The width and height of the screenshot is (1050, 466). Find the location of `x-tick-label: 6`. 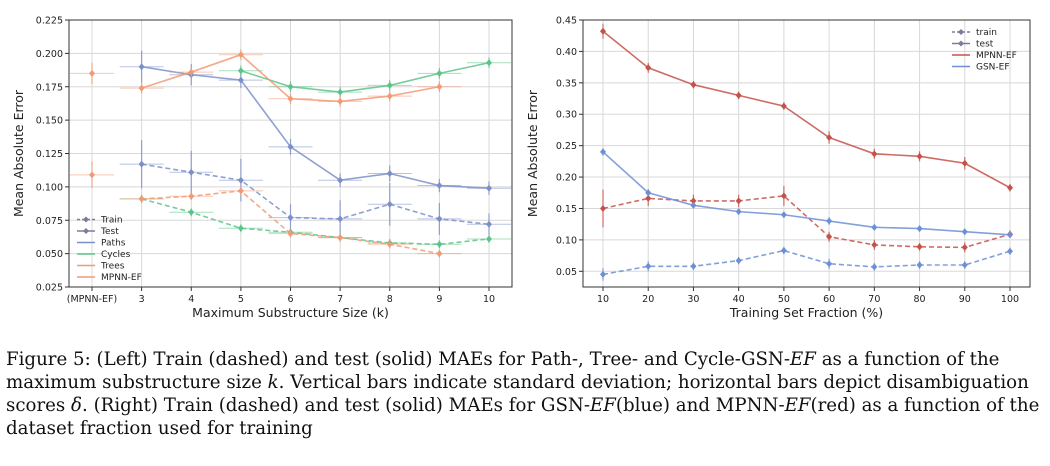

x-tick-label: 6 is located at coordinates (290, 299).